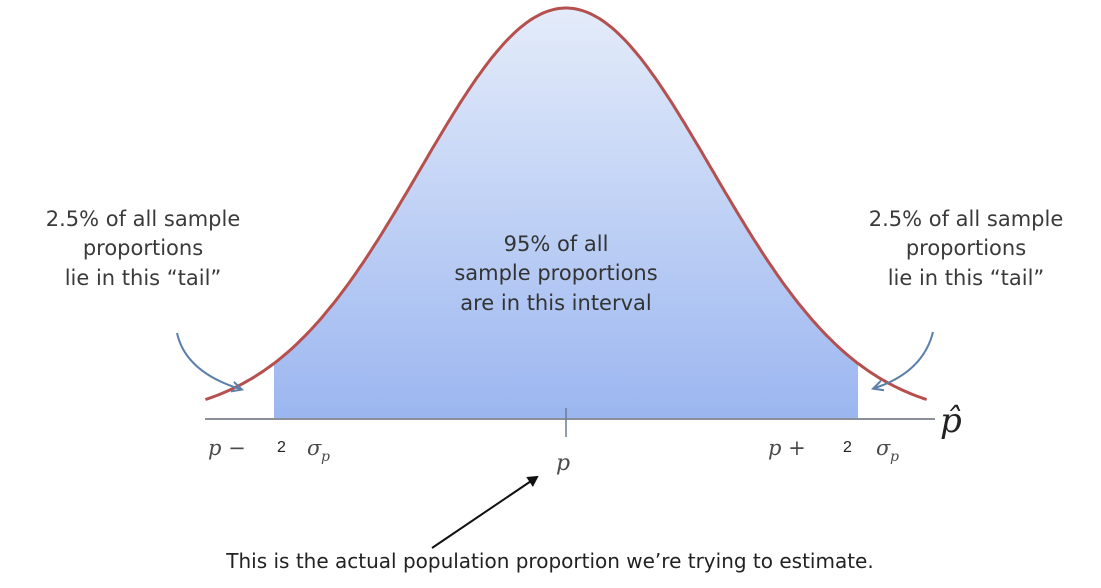 This screenshot has height=588, width=1101. Describe the element at coordinates (485, 512) in the screenshot. I see `caption-pointer-arrow` at that location.